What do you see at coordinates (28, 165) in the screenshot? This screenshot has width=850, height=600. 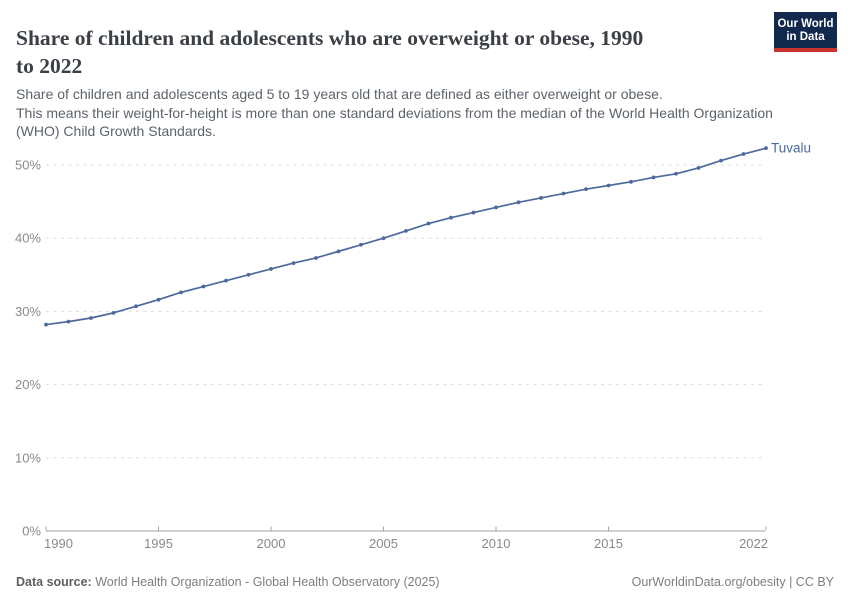 I see `y-tick-label: 50%` at bounding box center [28, 165].